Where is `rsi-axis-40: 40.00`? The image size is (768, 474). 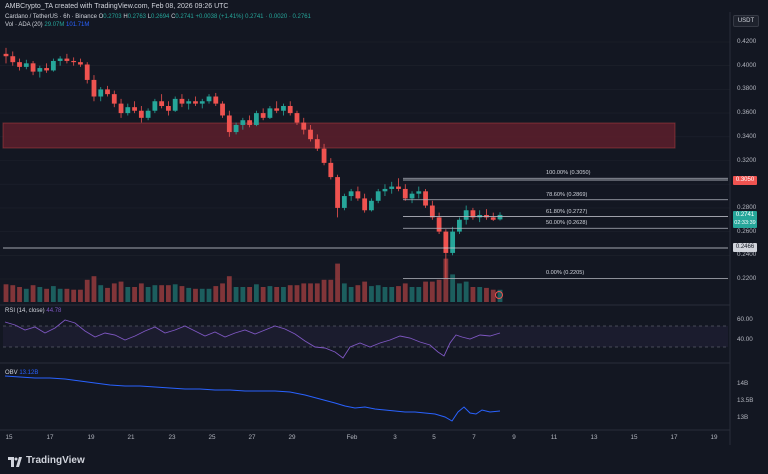 rsi-axis-40: 40.00 is located at coordinates (745, 339).